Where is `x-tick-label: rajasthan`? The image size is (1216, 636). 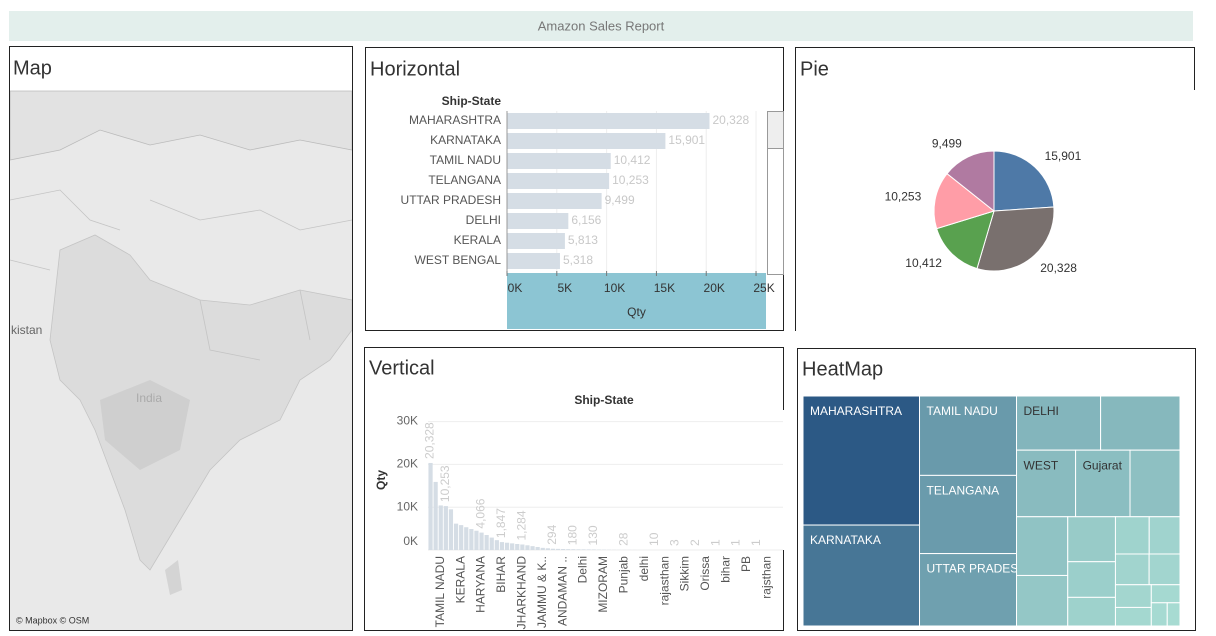 x-tick-label: rajasthan is located at coordinates (664, 580).